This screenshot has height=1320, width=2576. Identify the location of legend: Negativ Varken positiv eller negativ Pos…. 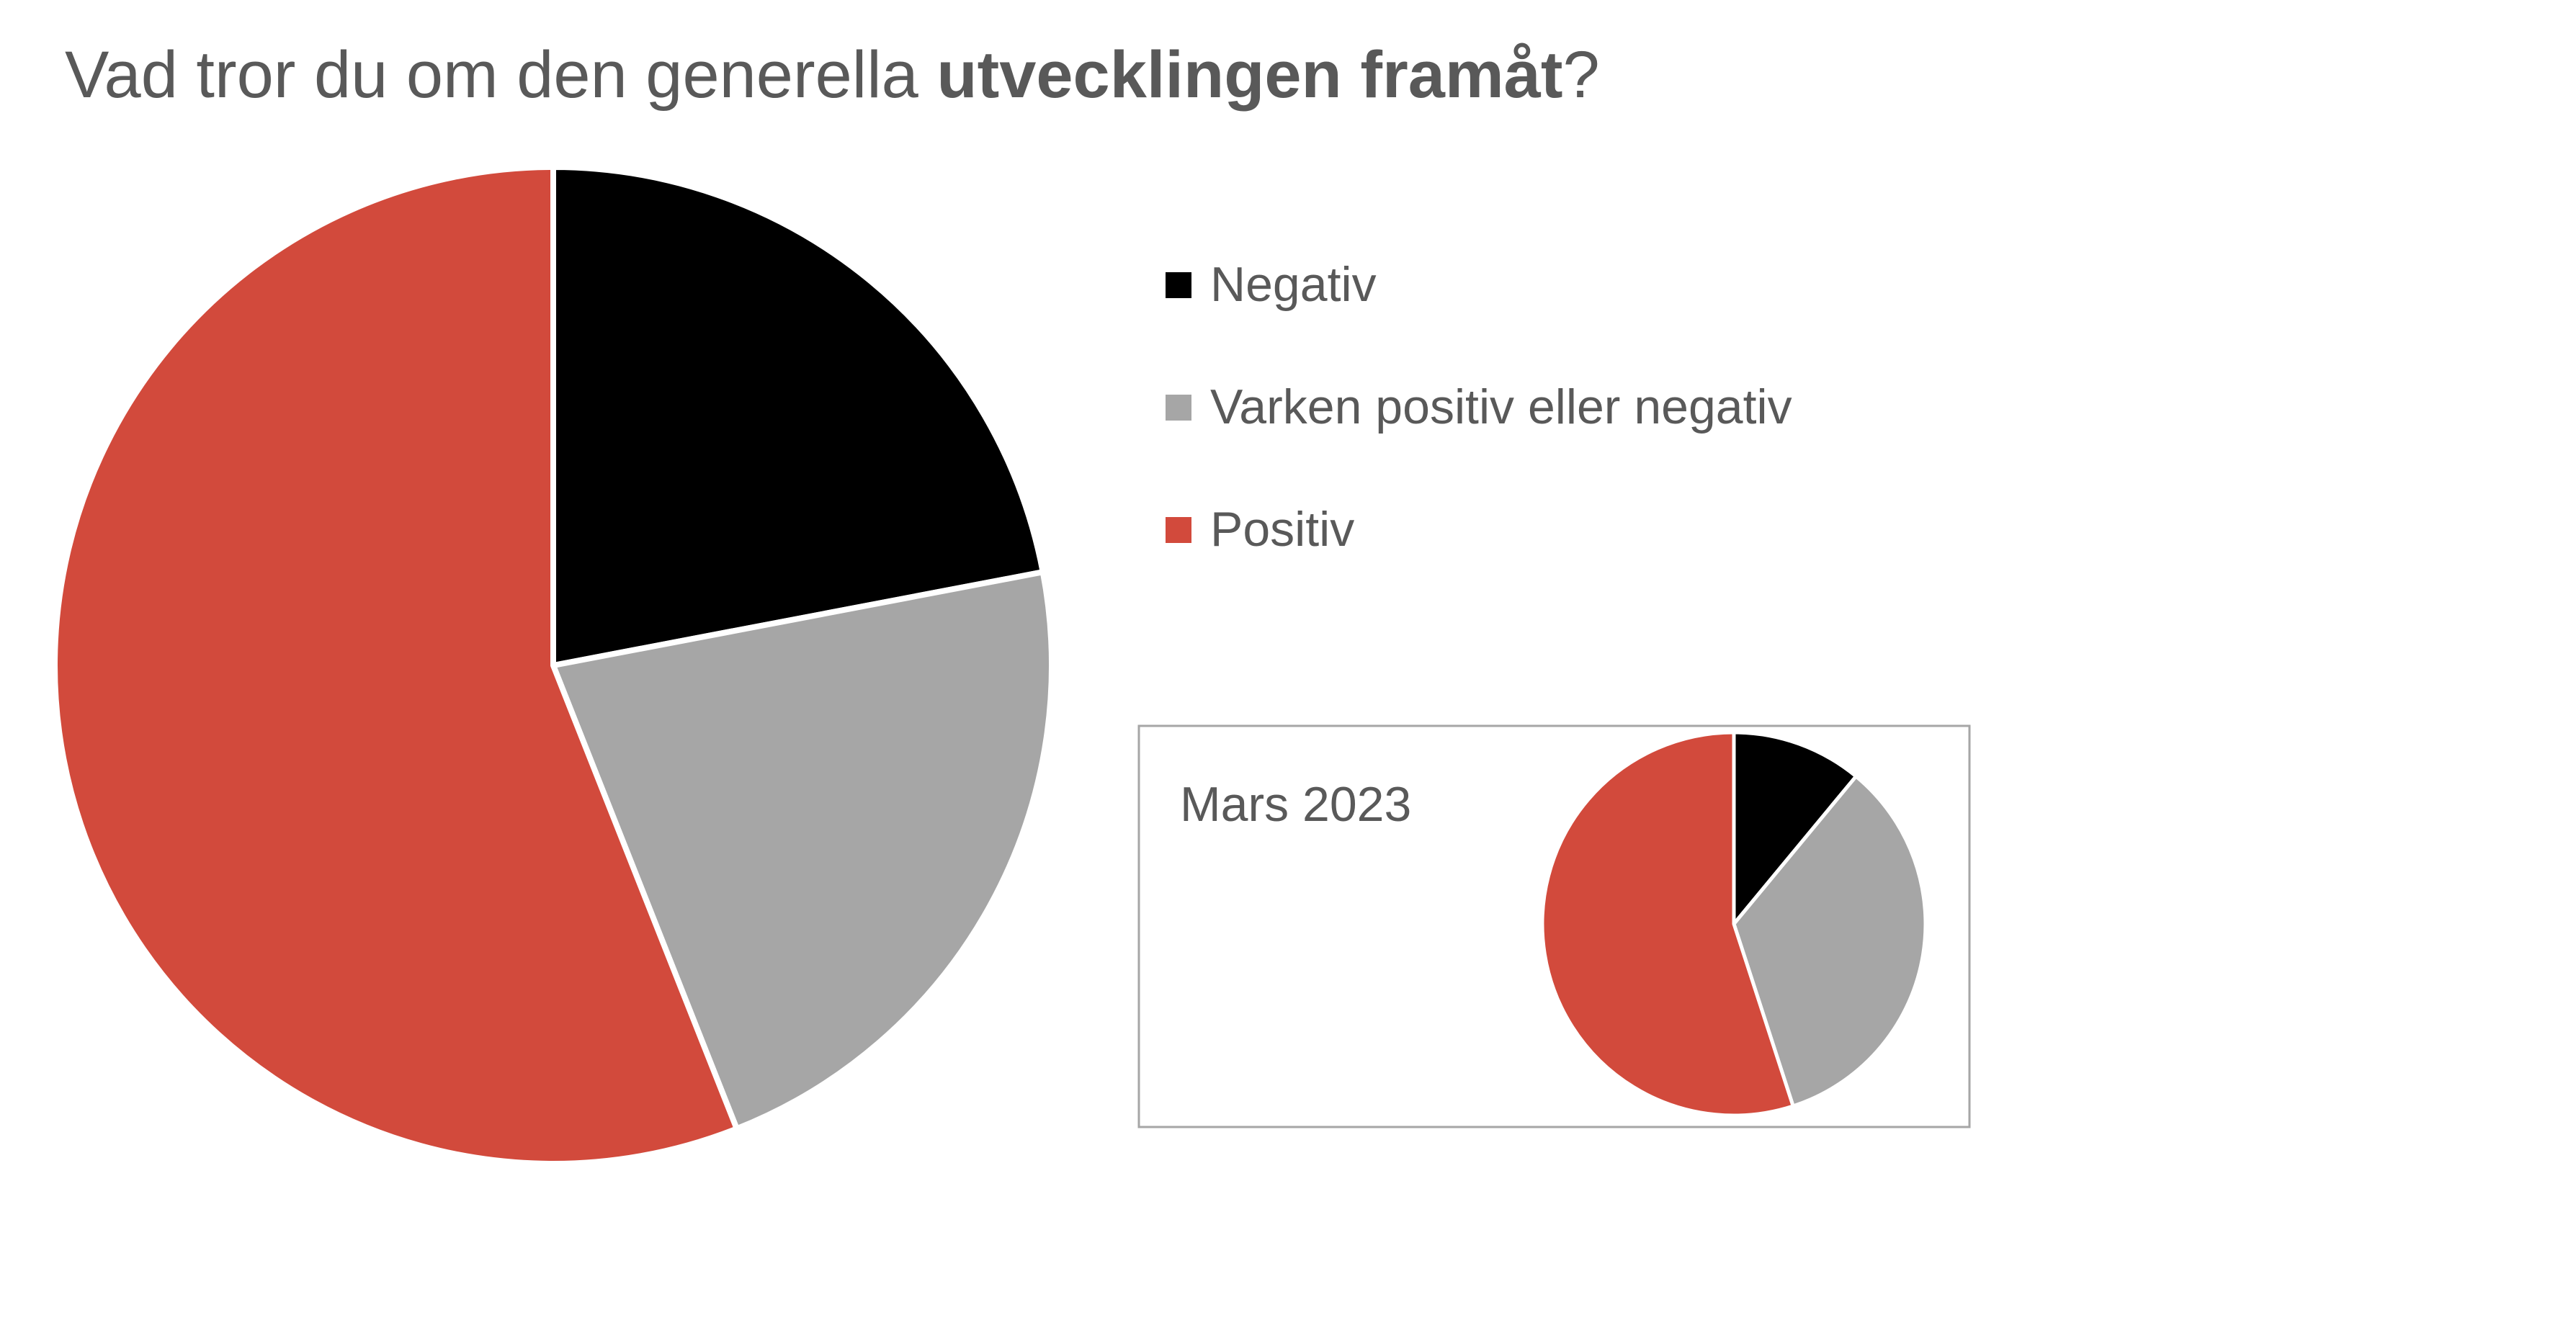
(1479, 407).